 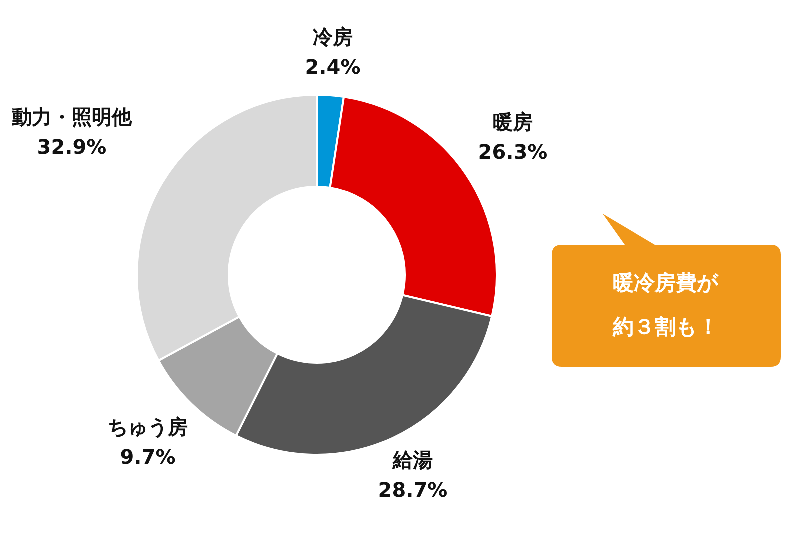 What do you see at coordinates (412, 460) in the screenshot?
I see `slice-label: 給湯` at bounding box center [412, 460].